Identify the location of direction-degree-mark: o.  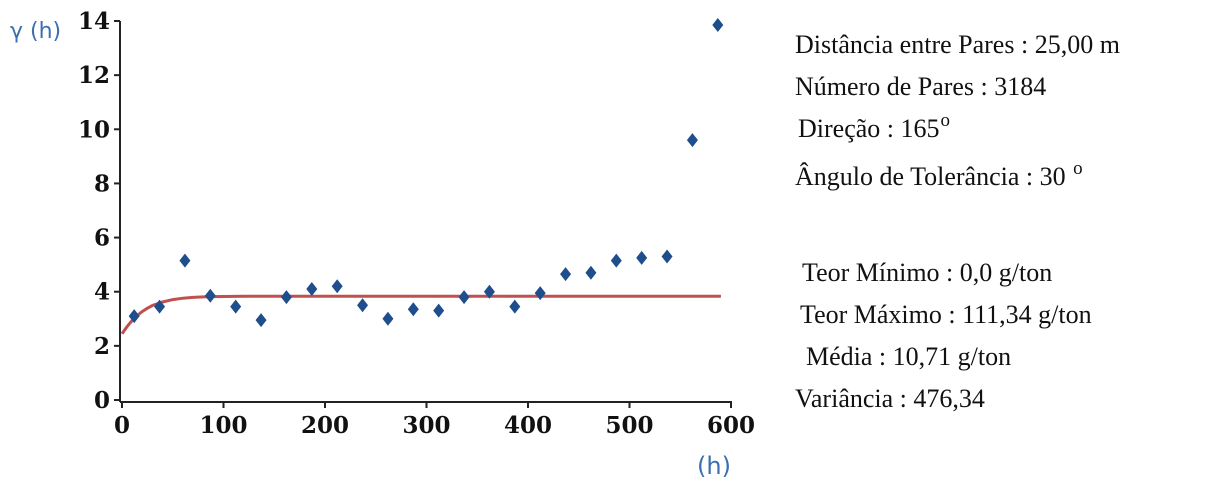
(945, 120).